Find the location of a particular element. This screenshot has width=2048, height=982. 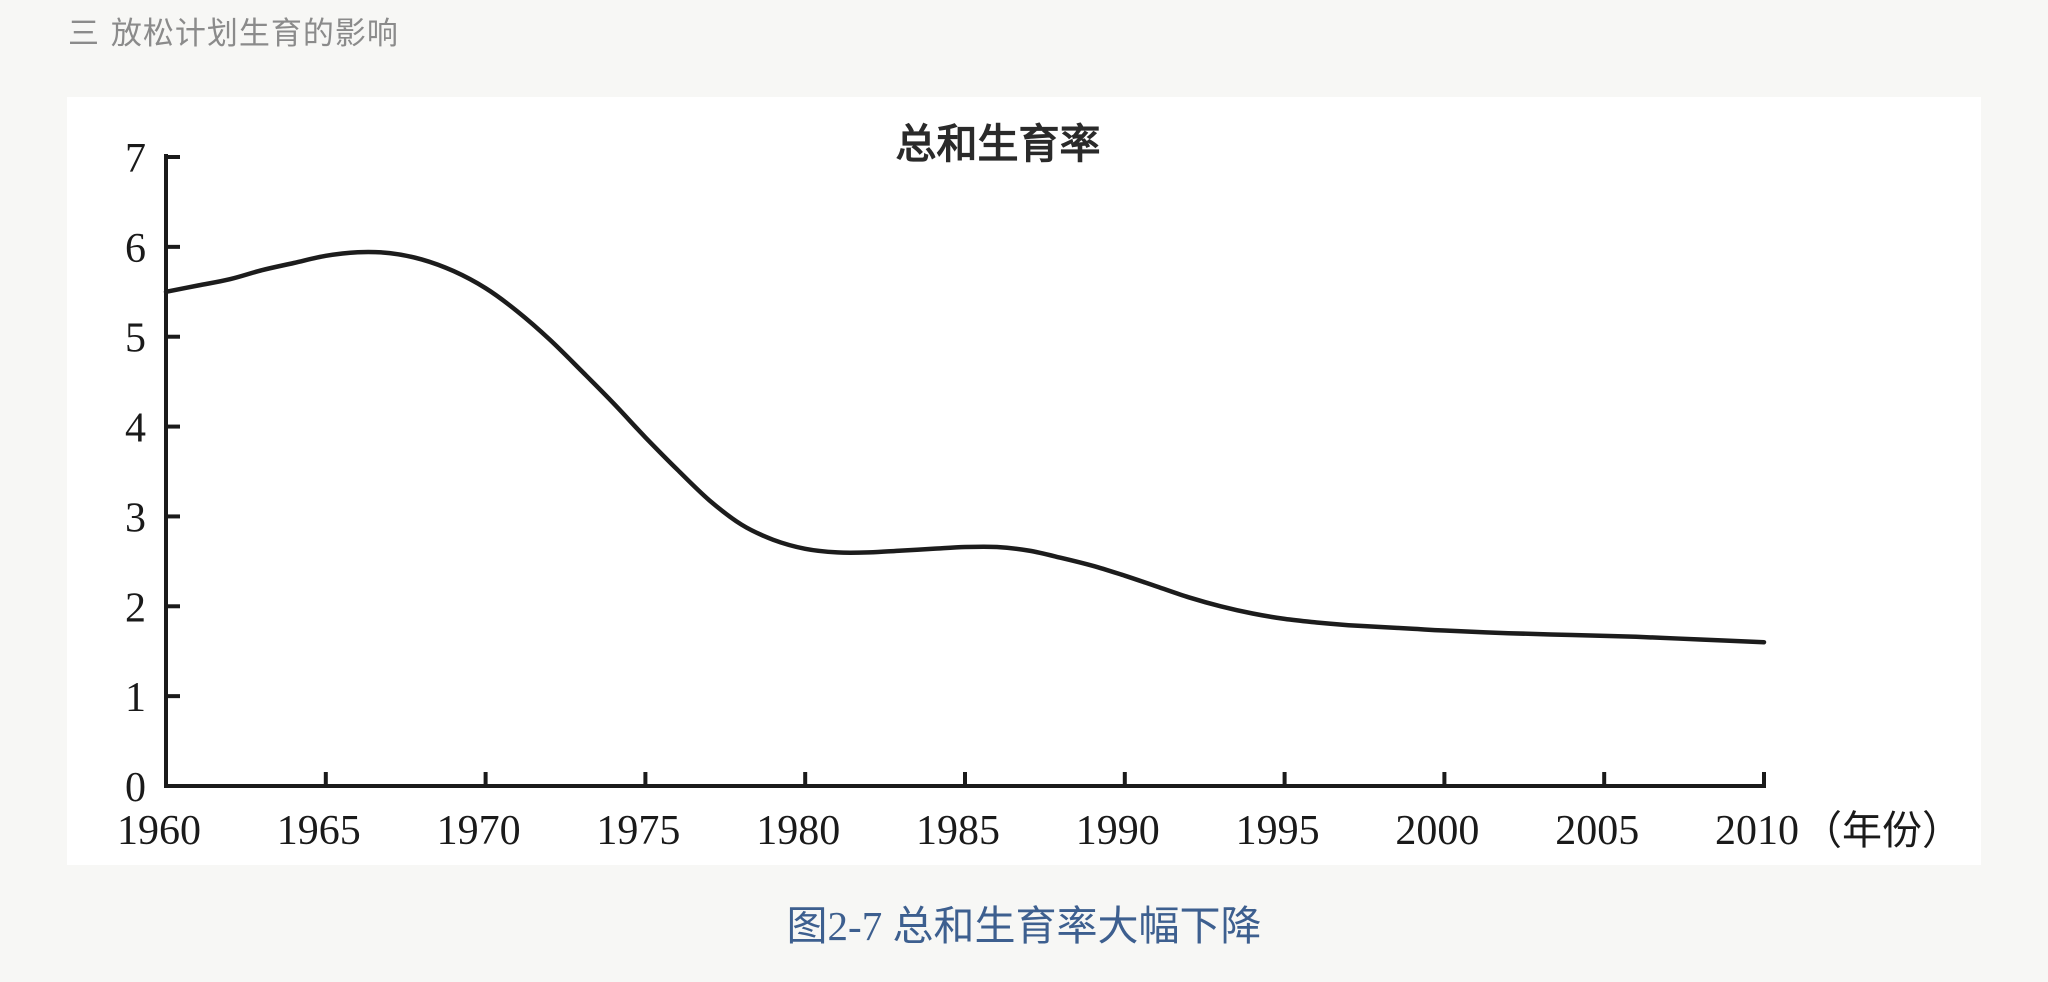

y-tick-label: 1 is located at coordinates (135, 698).